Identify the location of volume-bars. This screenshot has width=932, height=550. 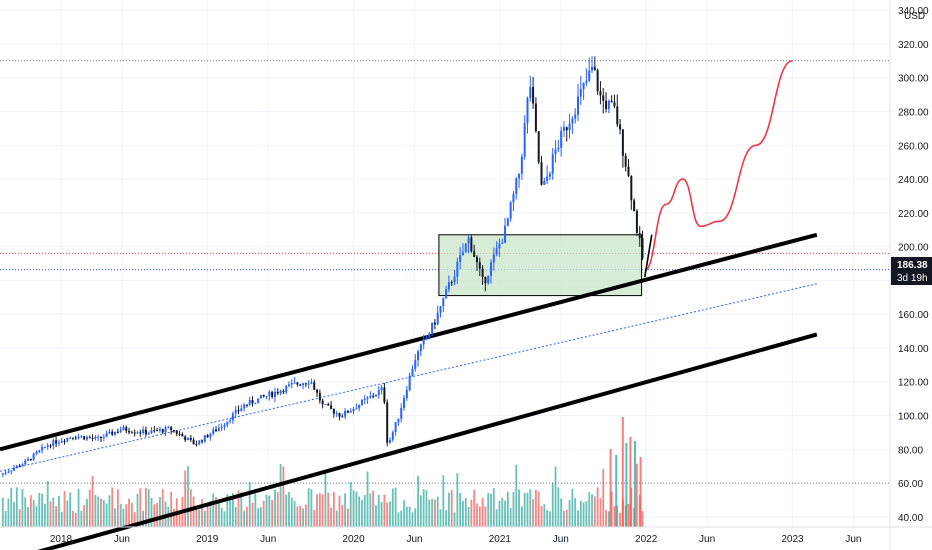
(322, 472).